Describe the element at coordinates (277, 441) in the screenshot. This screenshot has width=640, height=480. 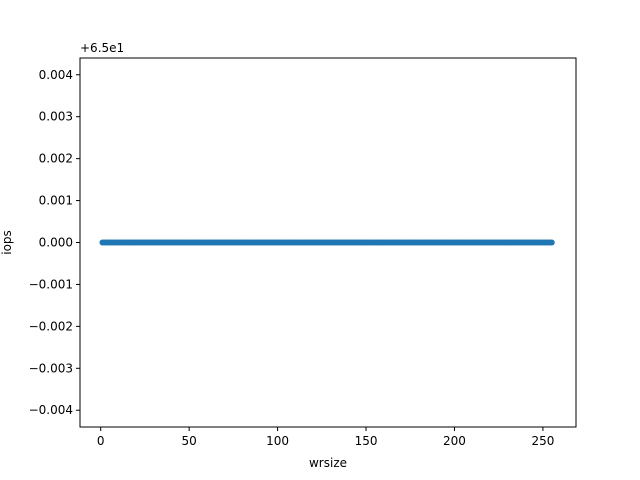
I see `x-tick-label: 100` at that location.